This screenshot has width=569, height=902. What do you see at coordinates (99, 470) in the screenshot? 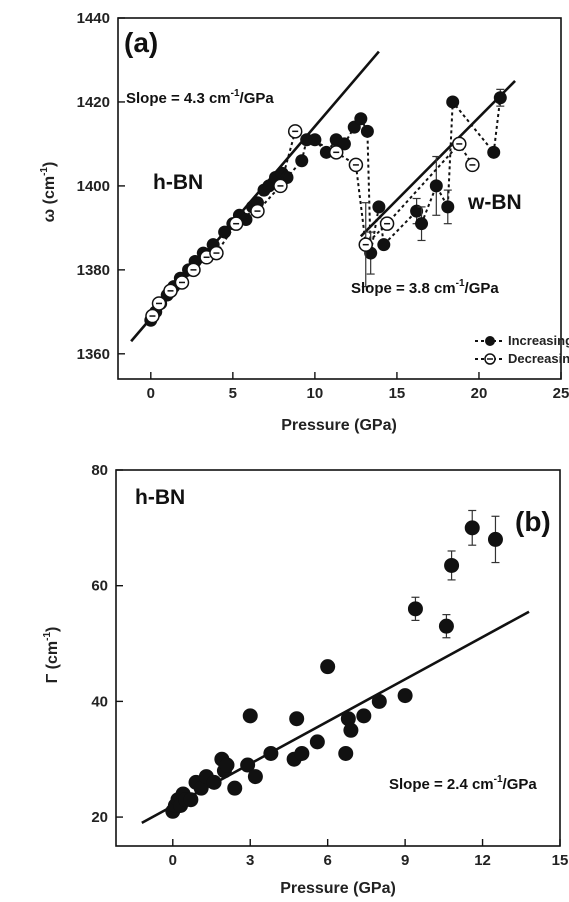
I see `panel-b-y-tick-label: 80` at bounding box center [99, 470].